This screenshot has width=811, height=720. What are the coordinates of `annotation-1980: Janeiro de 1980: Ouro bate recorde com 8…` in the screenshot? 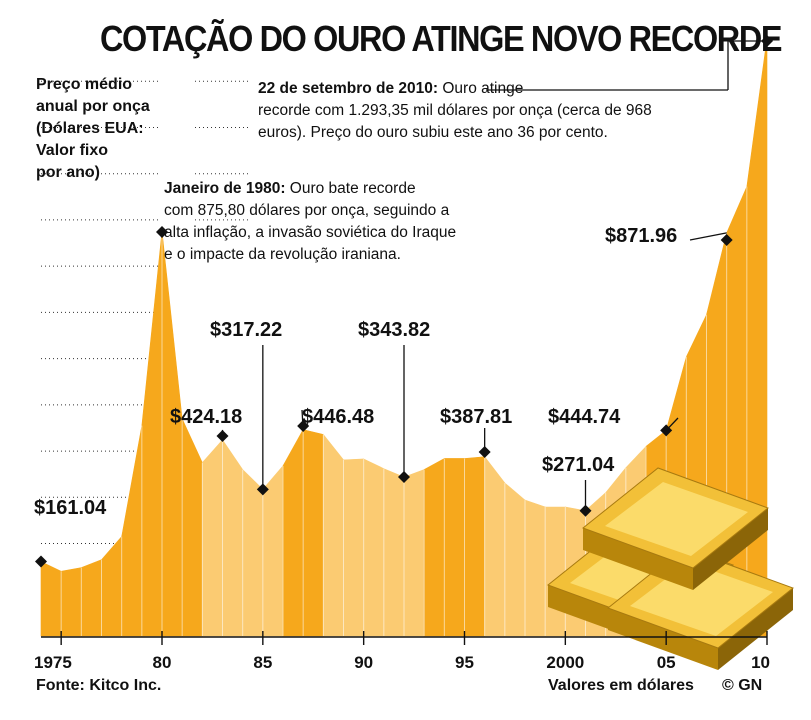 It's located at (310, 222).